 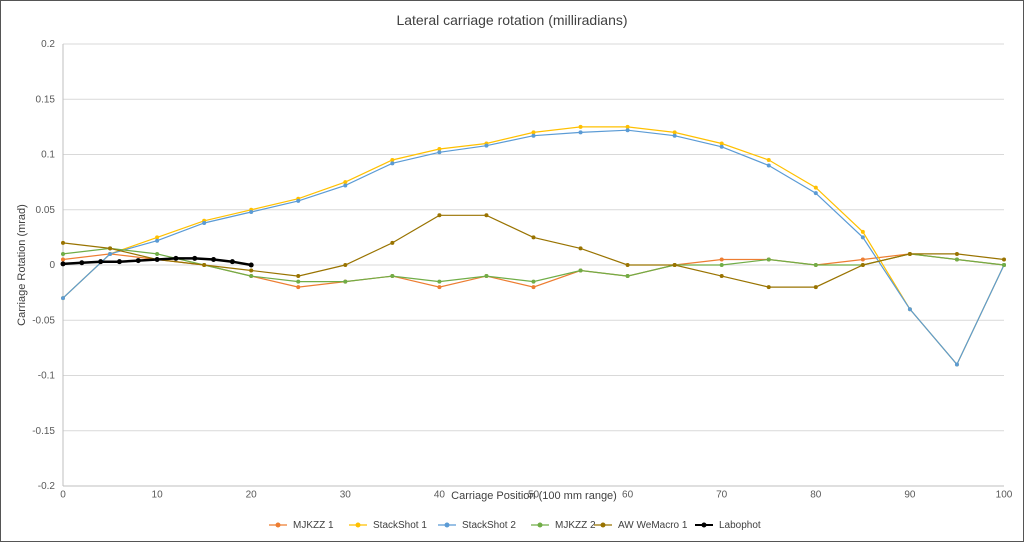 I want to click on chart-title: Lateral carriage rotation (milliradians), so click(x=511, y=20).